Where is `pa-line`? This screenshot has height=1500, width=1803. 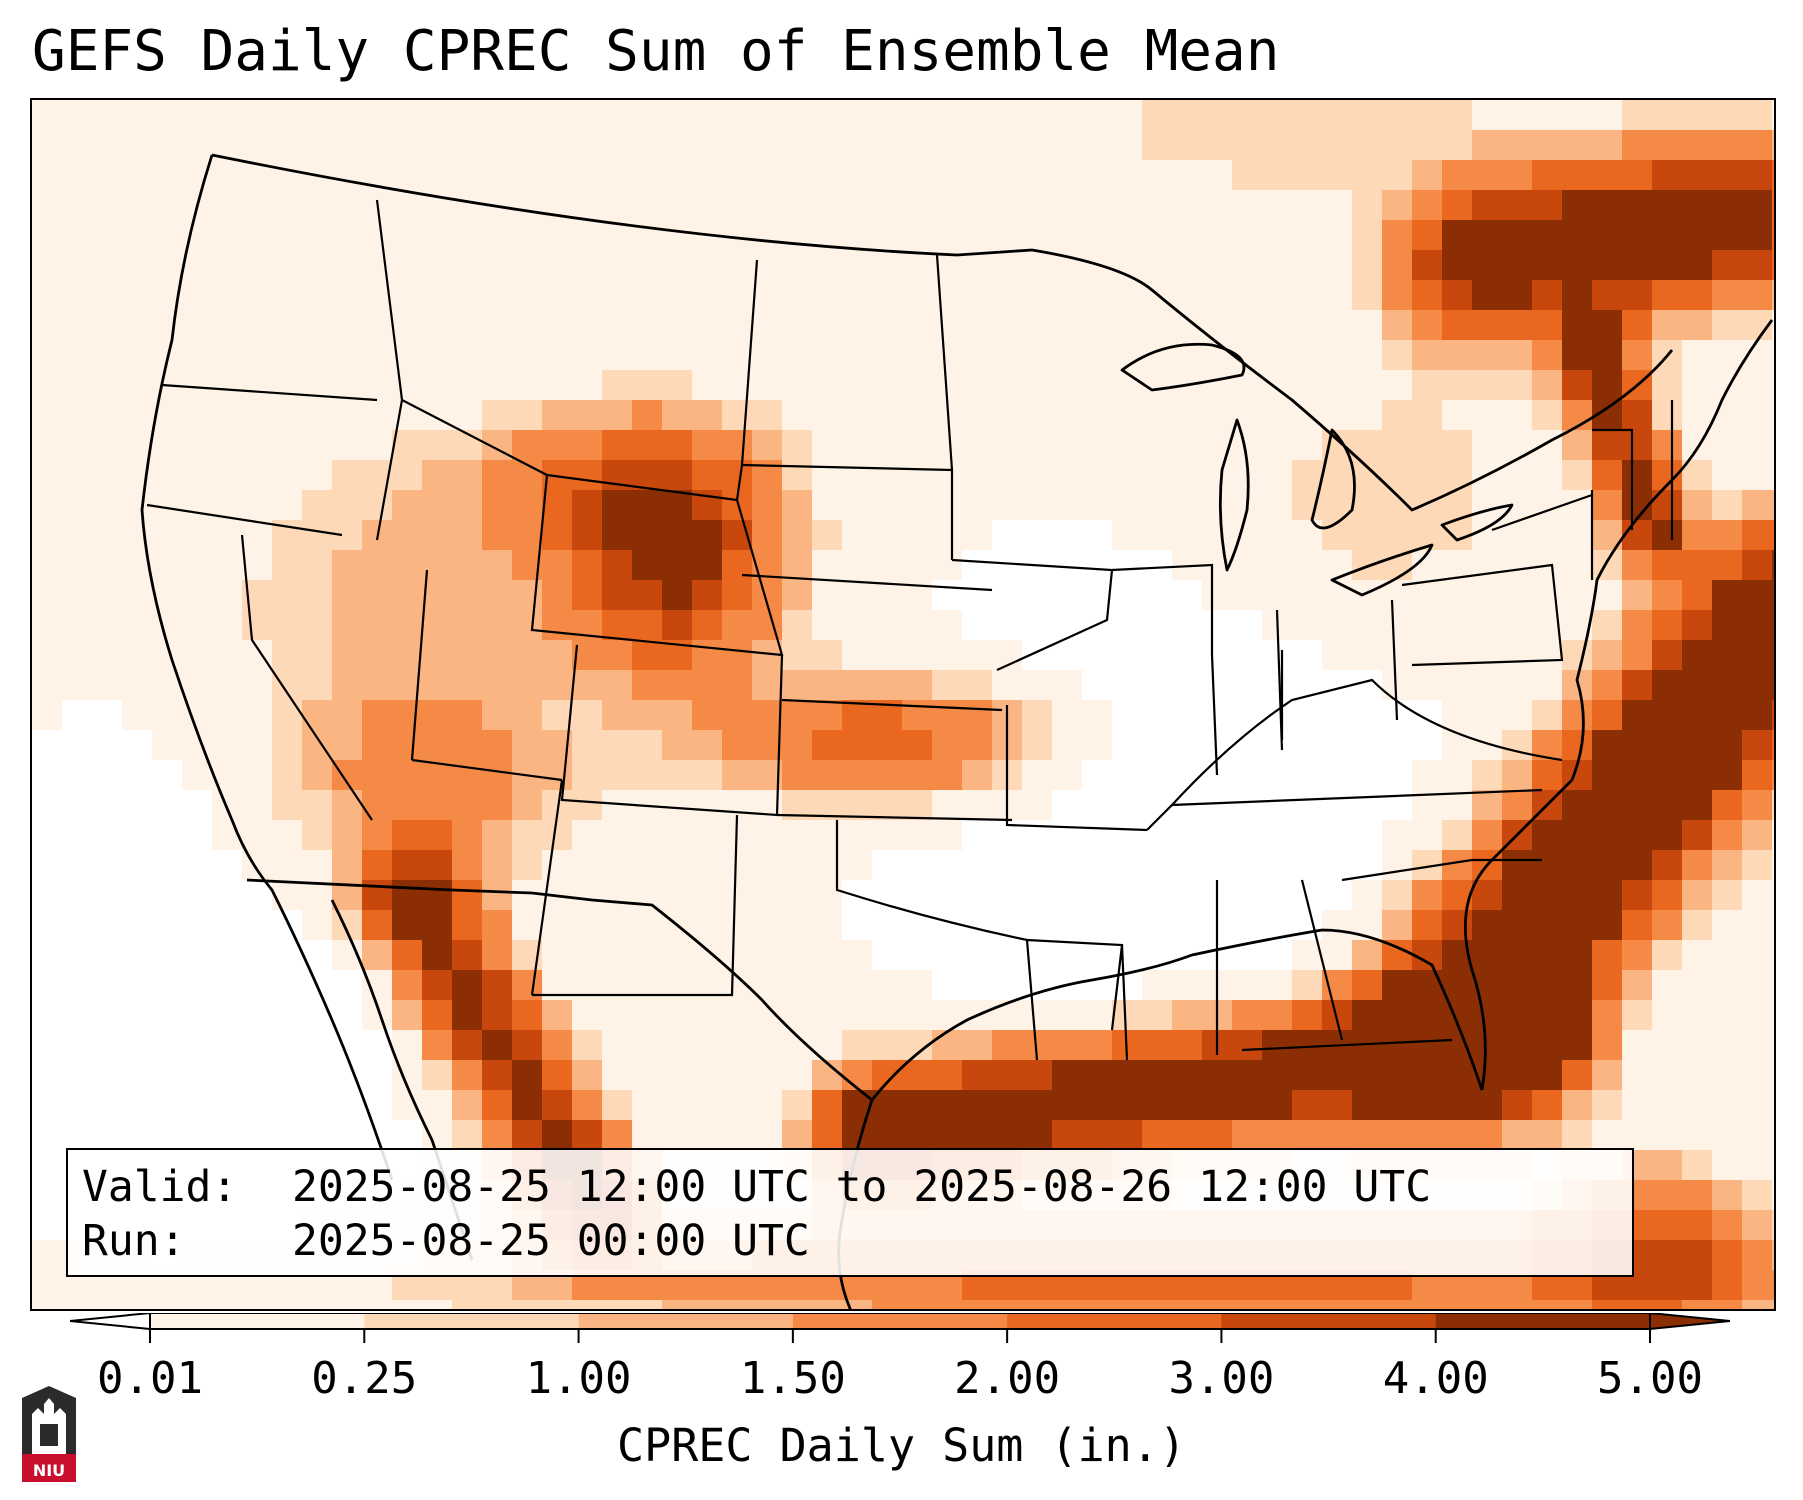
pa-line is located at coordinates (1482, 615).